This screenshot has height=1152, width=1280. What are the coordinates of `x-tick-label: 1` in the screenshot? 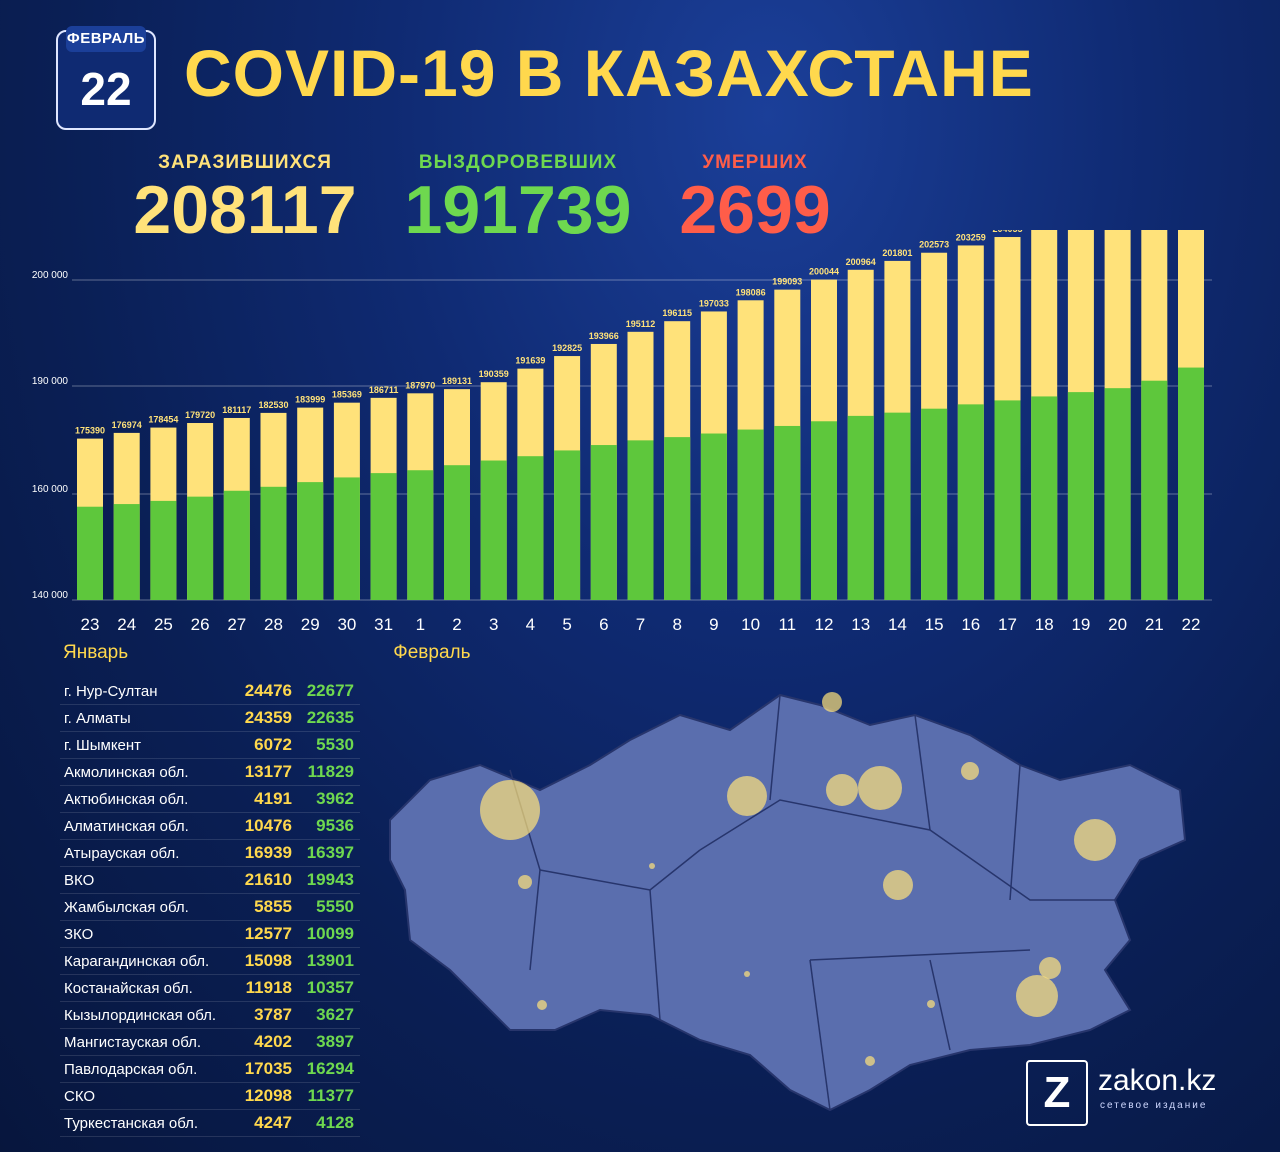 It's located at (420, 624).